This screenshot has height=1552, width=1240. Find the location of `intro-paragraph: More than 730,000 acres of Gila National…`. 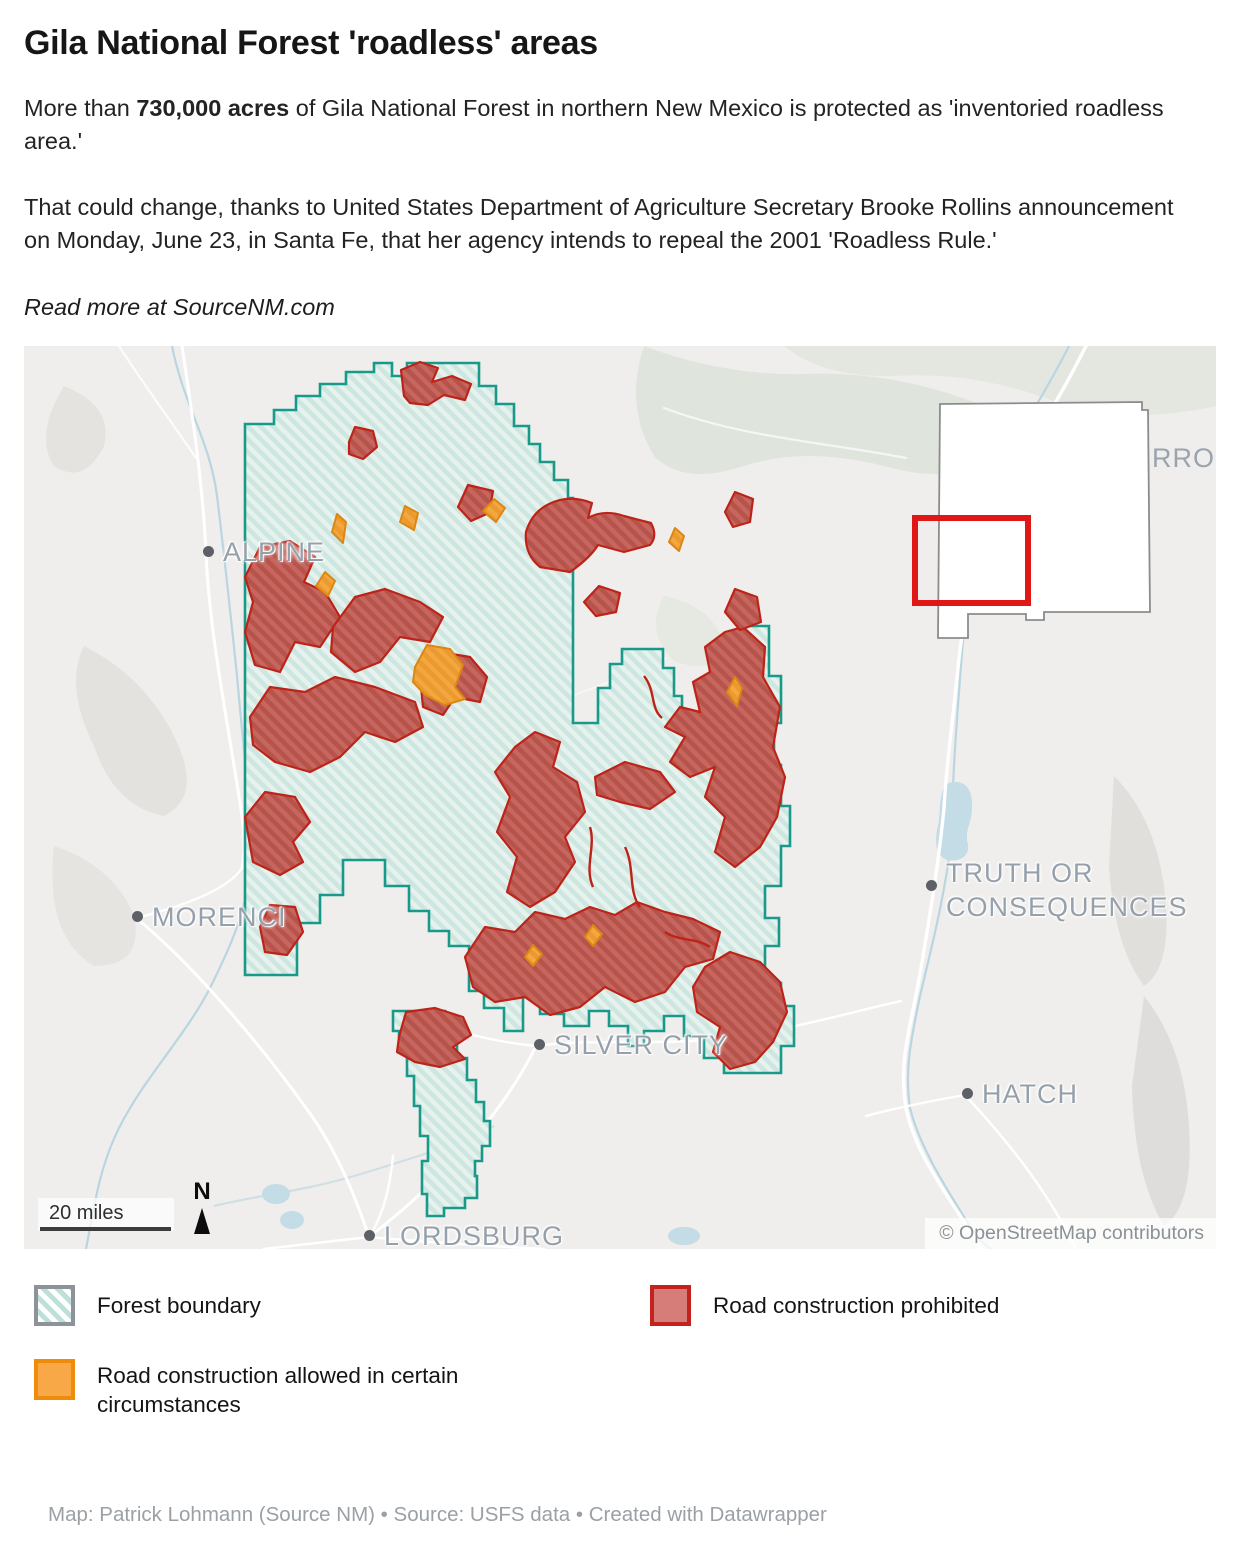

intro-paragraph: More than 730,000 acres of Gila National… is located at coordinates (611, 125).